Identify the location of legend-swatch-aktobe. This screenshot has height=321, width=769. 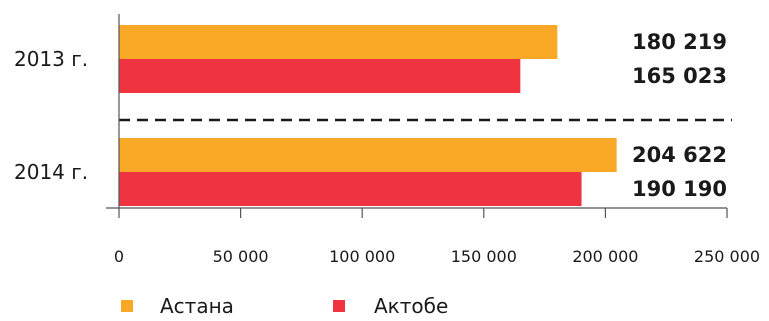
(339, 306).